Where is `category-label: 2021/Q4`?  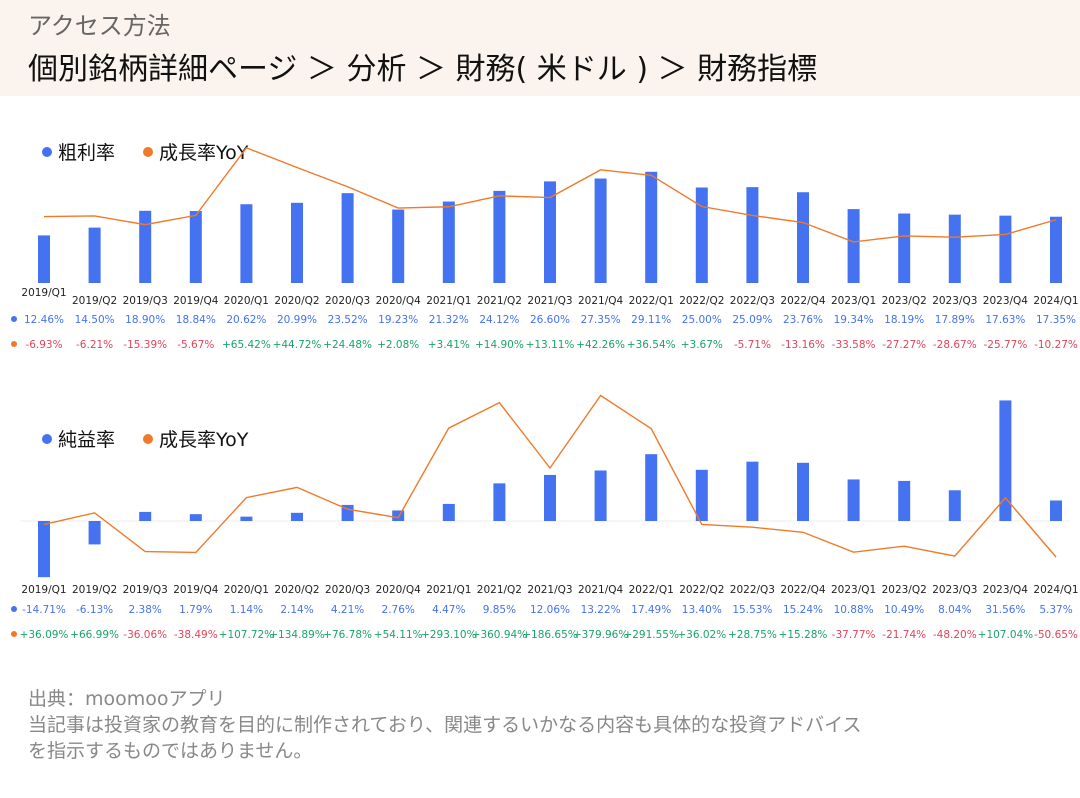 category-label: 2021/Q4 is located at coordinates (601, 590).